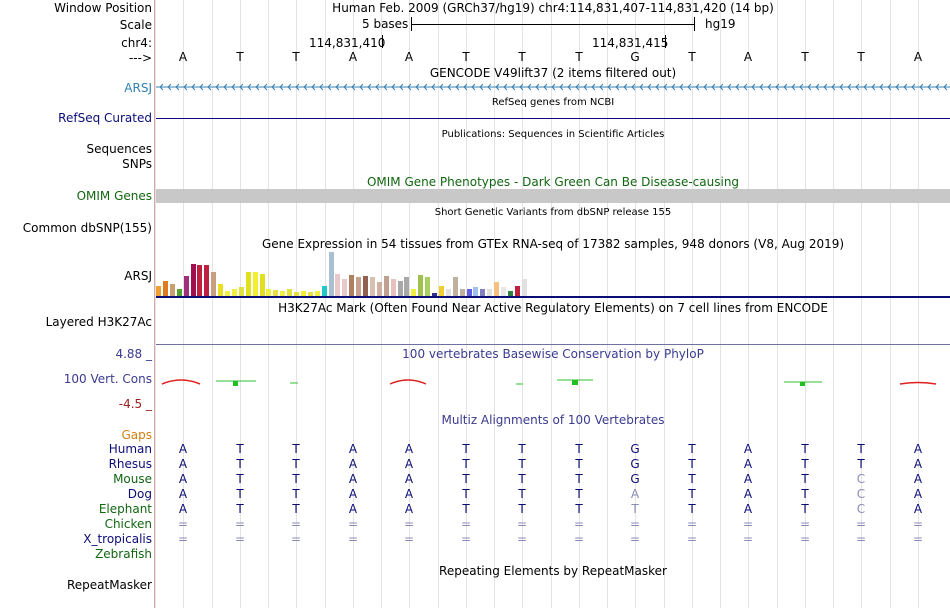 Image resolution: width=950 pixels, height=608 pixels. What do you see at coordinates (139, 494) in the screenshot?
I see `species-label-dog: Dog` at bounding box center [139, 494].